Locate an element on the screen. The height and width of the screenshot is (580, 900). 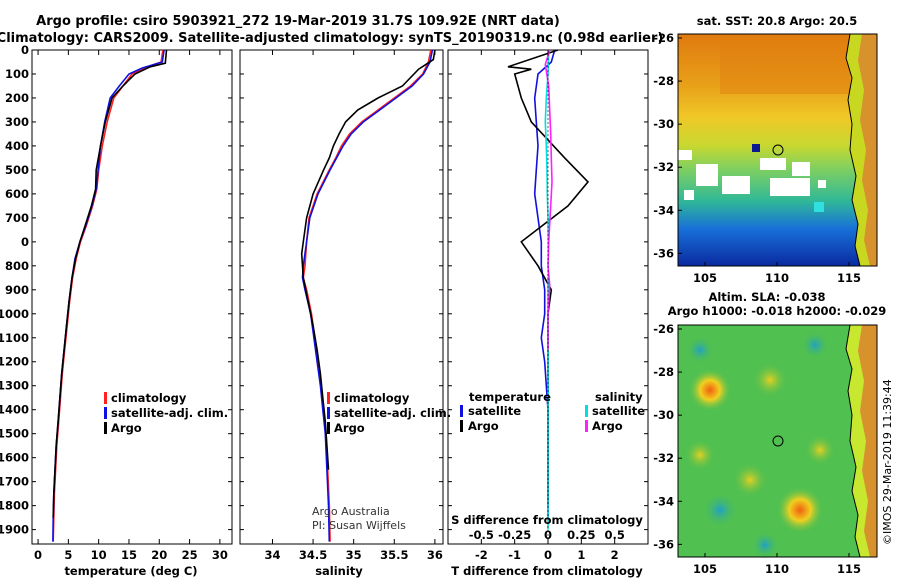
depth-tick-label: 200 is located at coordinates (17, 98).